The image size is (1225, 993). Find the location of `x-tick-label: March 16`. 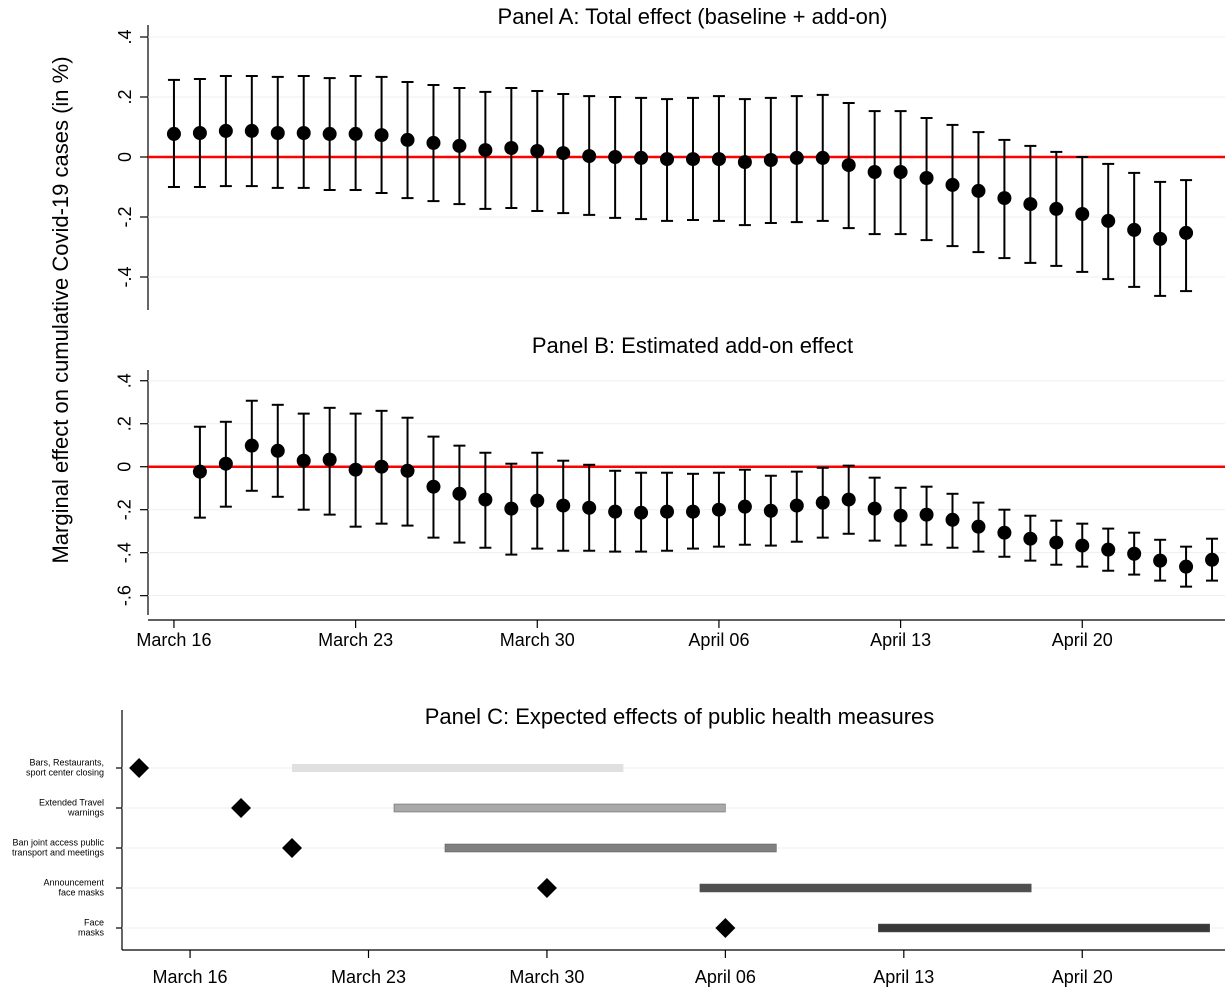

x-tick-label: March 16 is located at coordinates (173, 640).